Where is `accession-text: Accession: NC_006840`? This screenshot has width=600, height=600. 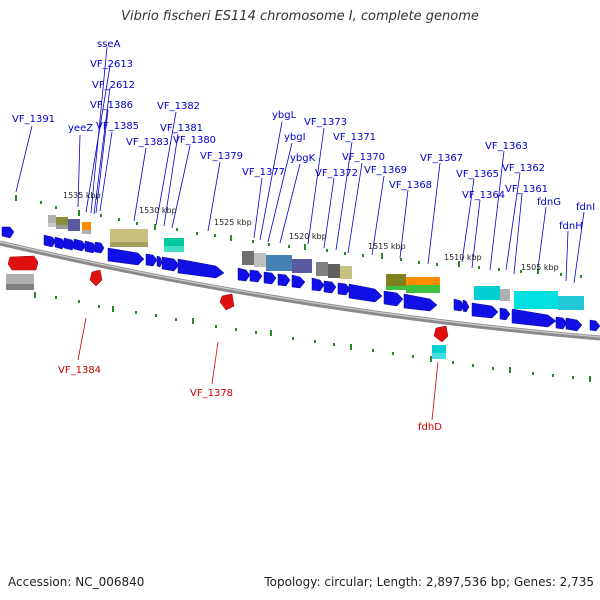
accession-text: Accession: NC_006840 is located at coordinates (76, 582).